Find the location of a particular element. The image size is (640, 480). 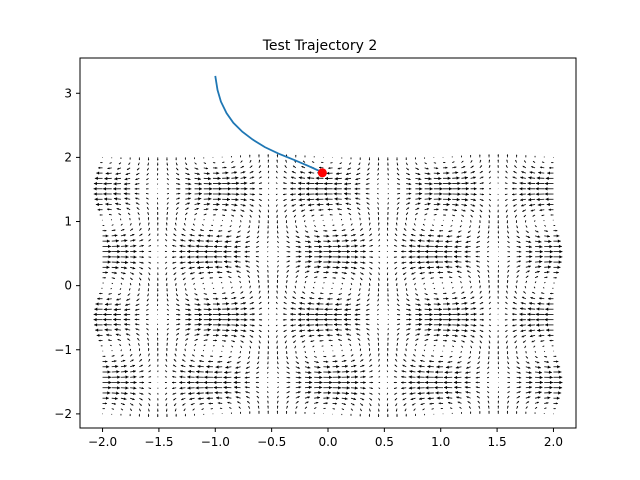

y-tick-label: 0 is located at coordinates (68, 286).